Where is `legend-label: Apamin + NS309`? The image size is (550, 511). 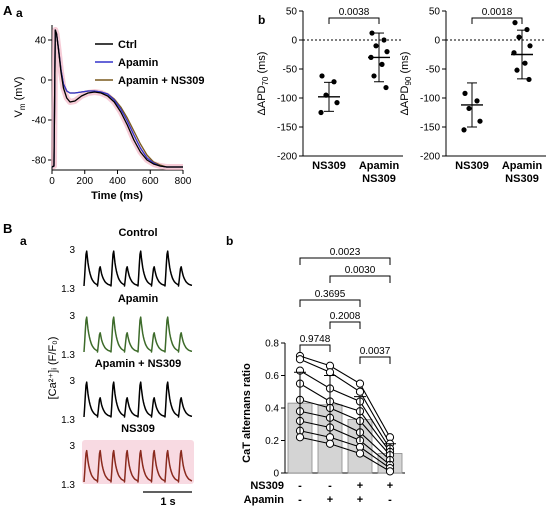 legend-label: Apamin + NS309 is located at coordinates (161, 81).